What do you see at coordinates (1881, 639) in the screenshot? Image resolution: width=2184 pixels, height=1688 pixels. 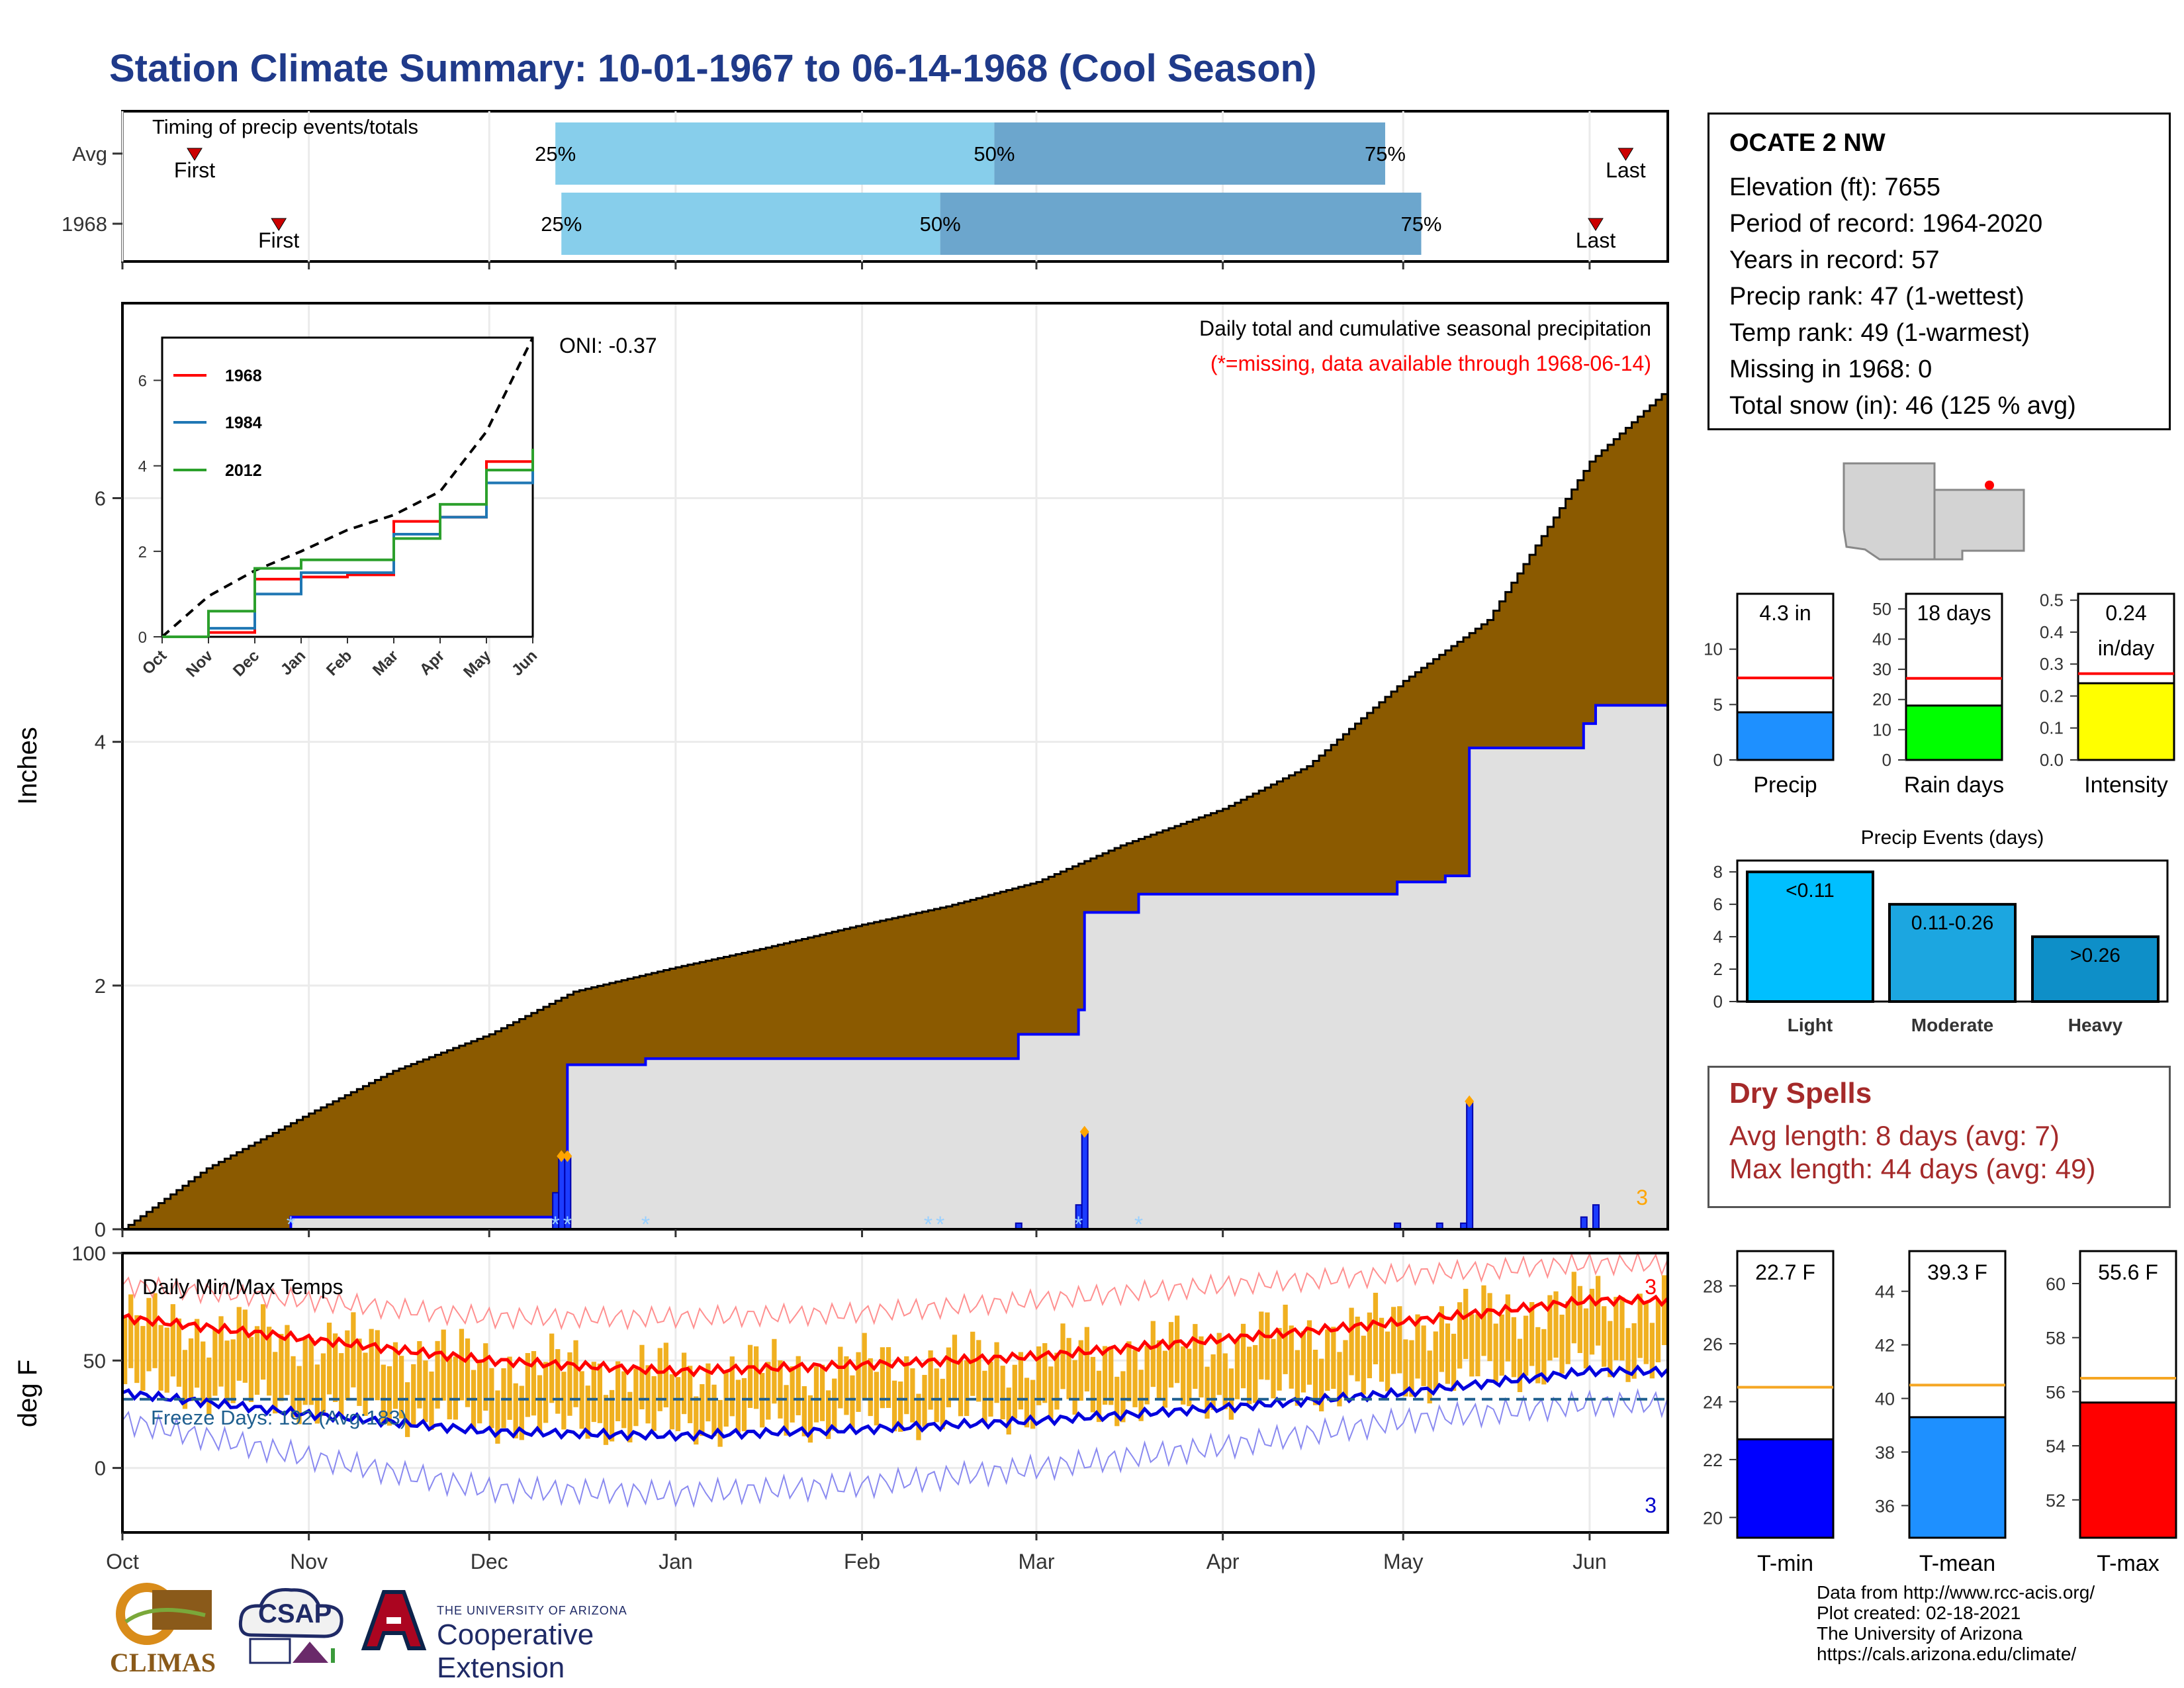 I see `gauge-y-tick-label: 40` at bounding box center [1881, 639].